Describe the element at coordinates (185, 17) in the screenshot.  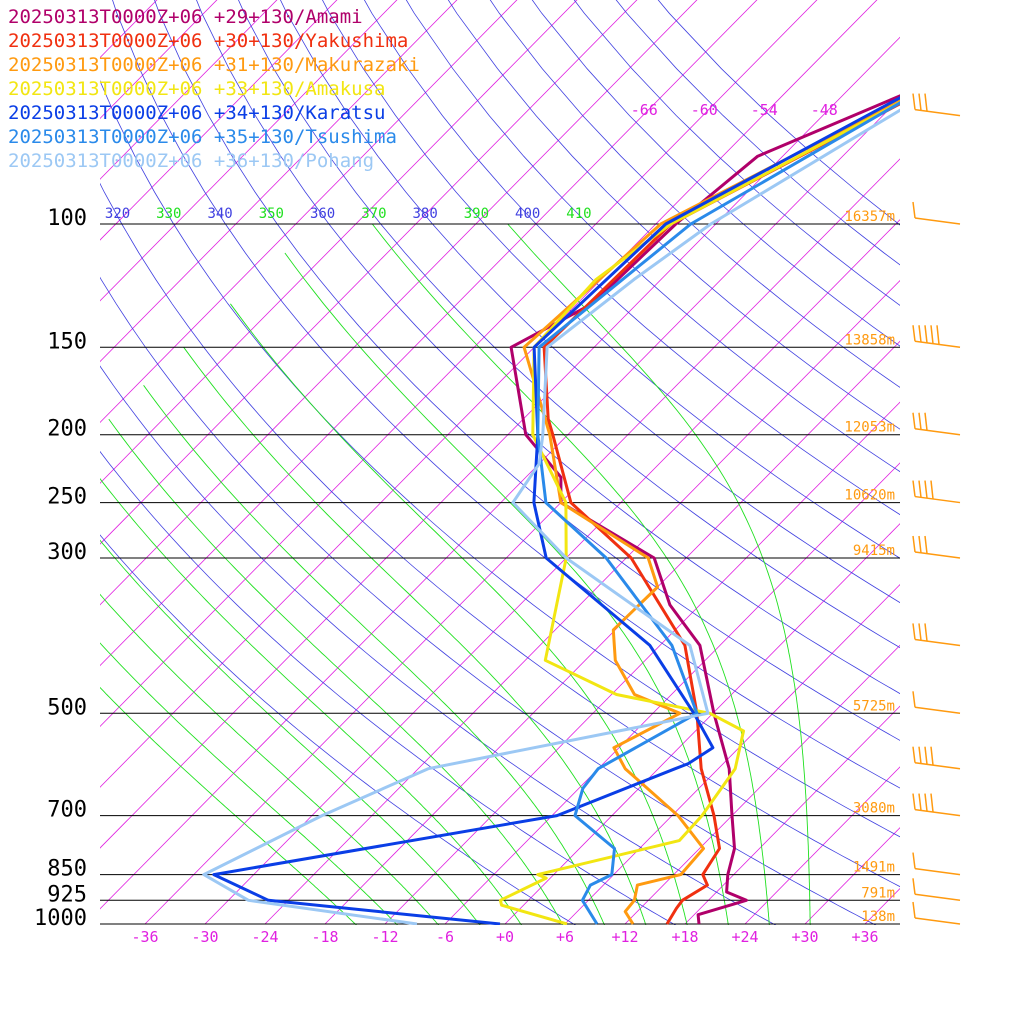
I see `legend-entry: 20250313T0000Z+06 +29+130/Amami` at that location.